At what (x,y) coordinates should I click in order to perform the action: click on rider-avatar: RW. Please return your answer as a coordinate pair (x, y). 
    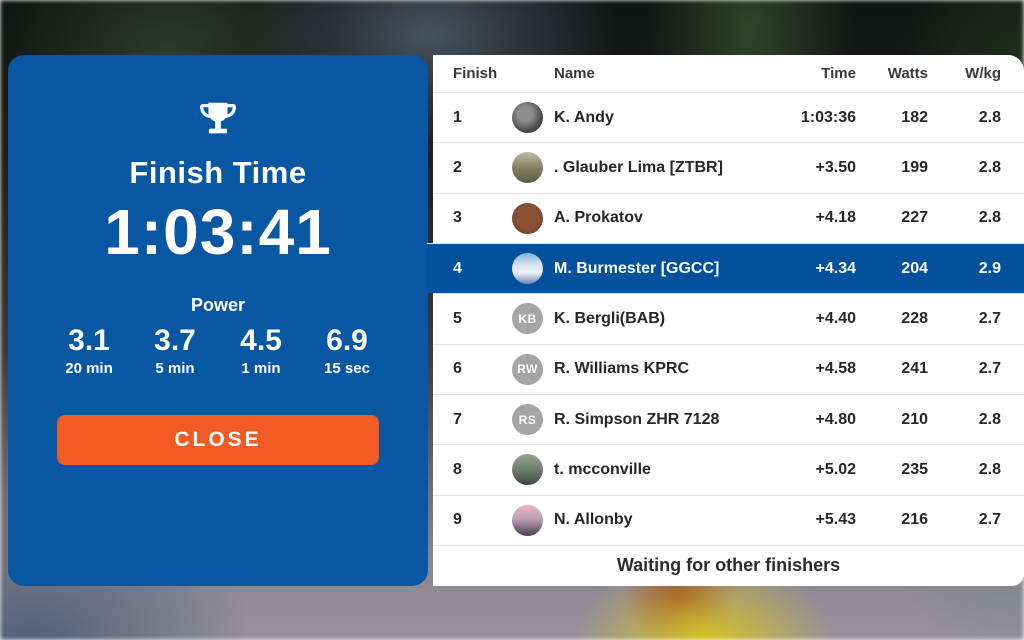
    Looking at the image, I should click on (527, 369).